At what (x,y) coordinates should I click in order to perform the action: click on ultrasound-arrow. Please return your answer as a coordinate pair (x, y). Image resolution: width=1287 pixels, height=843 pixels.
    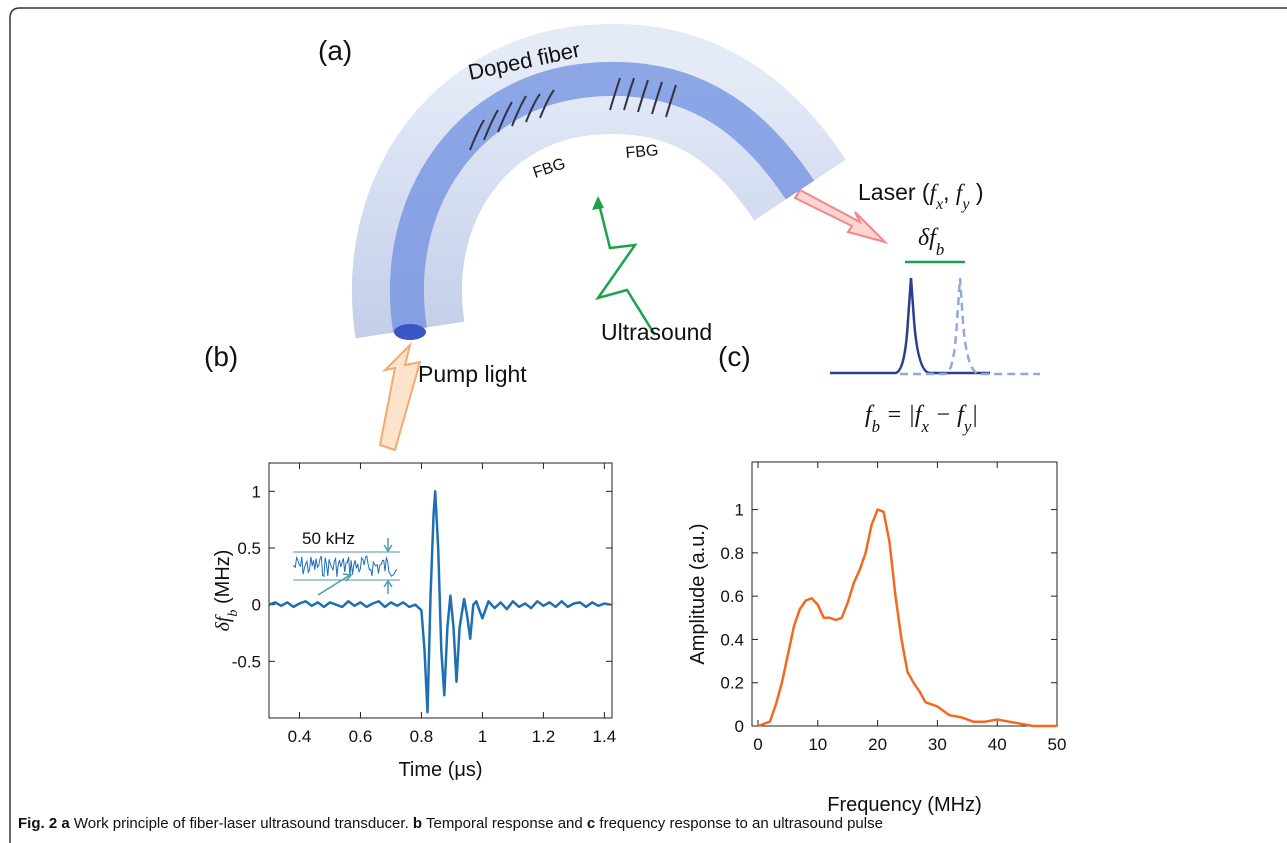
    Looking at the image, I should click on (598, 203).